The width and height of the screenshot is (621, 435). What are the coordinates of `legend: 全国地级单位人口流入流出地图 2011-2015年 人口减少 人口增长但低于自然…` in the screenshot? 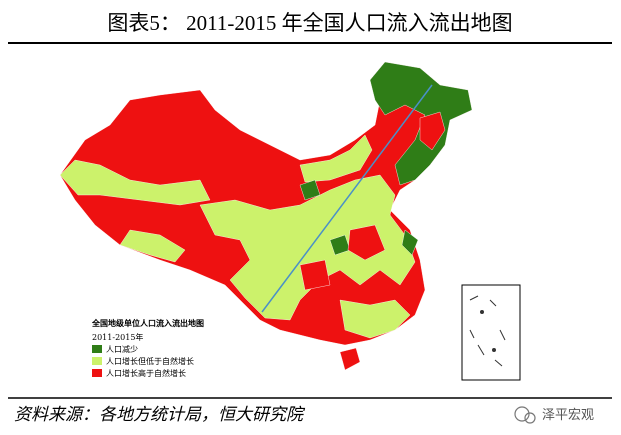 It's located at (147, 348).